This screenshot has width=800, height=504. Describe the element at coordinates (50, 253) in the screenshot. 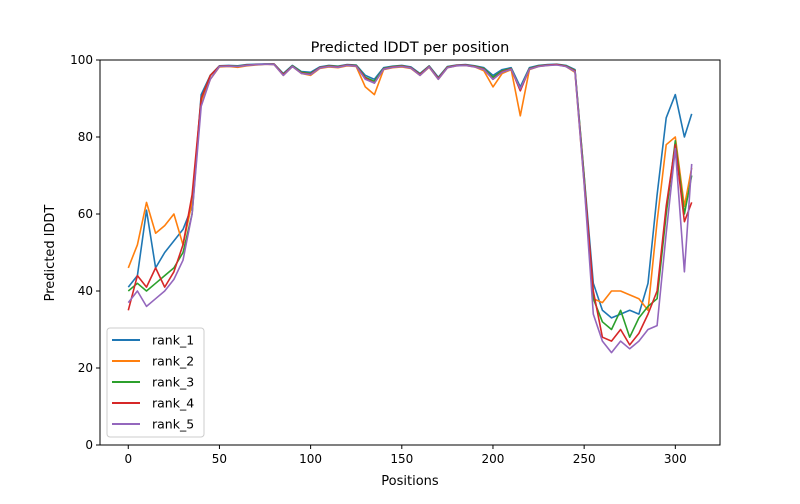

I see `y-axis-label: Predicted lDDT` at that location.